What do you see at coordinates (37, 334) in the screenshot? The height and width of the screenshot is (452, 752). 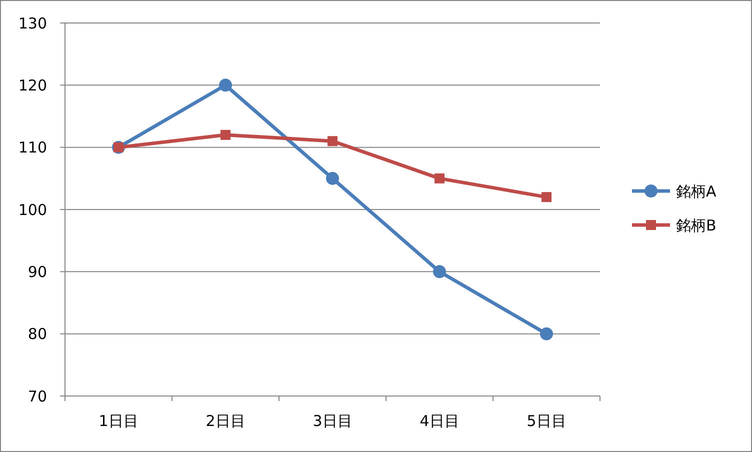 I see `y-tick-label: 80` at bounding box center [37, 334].